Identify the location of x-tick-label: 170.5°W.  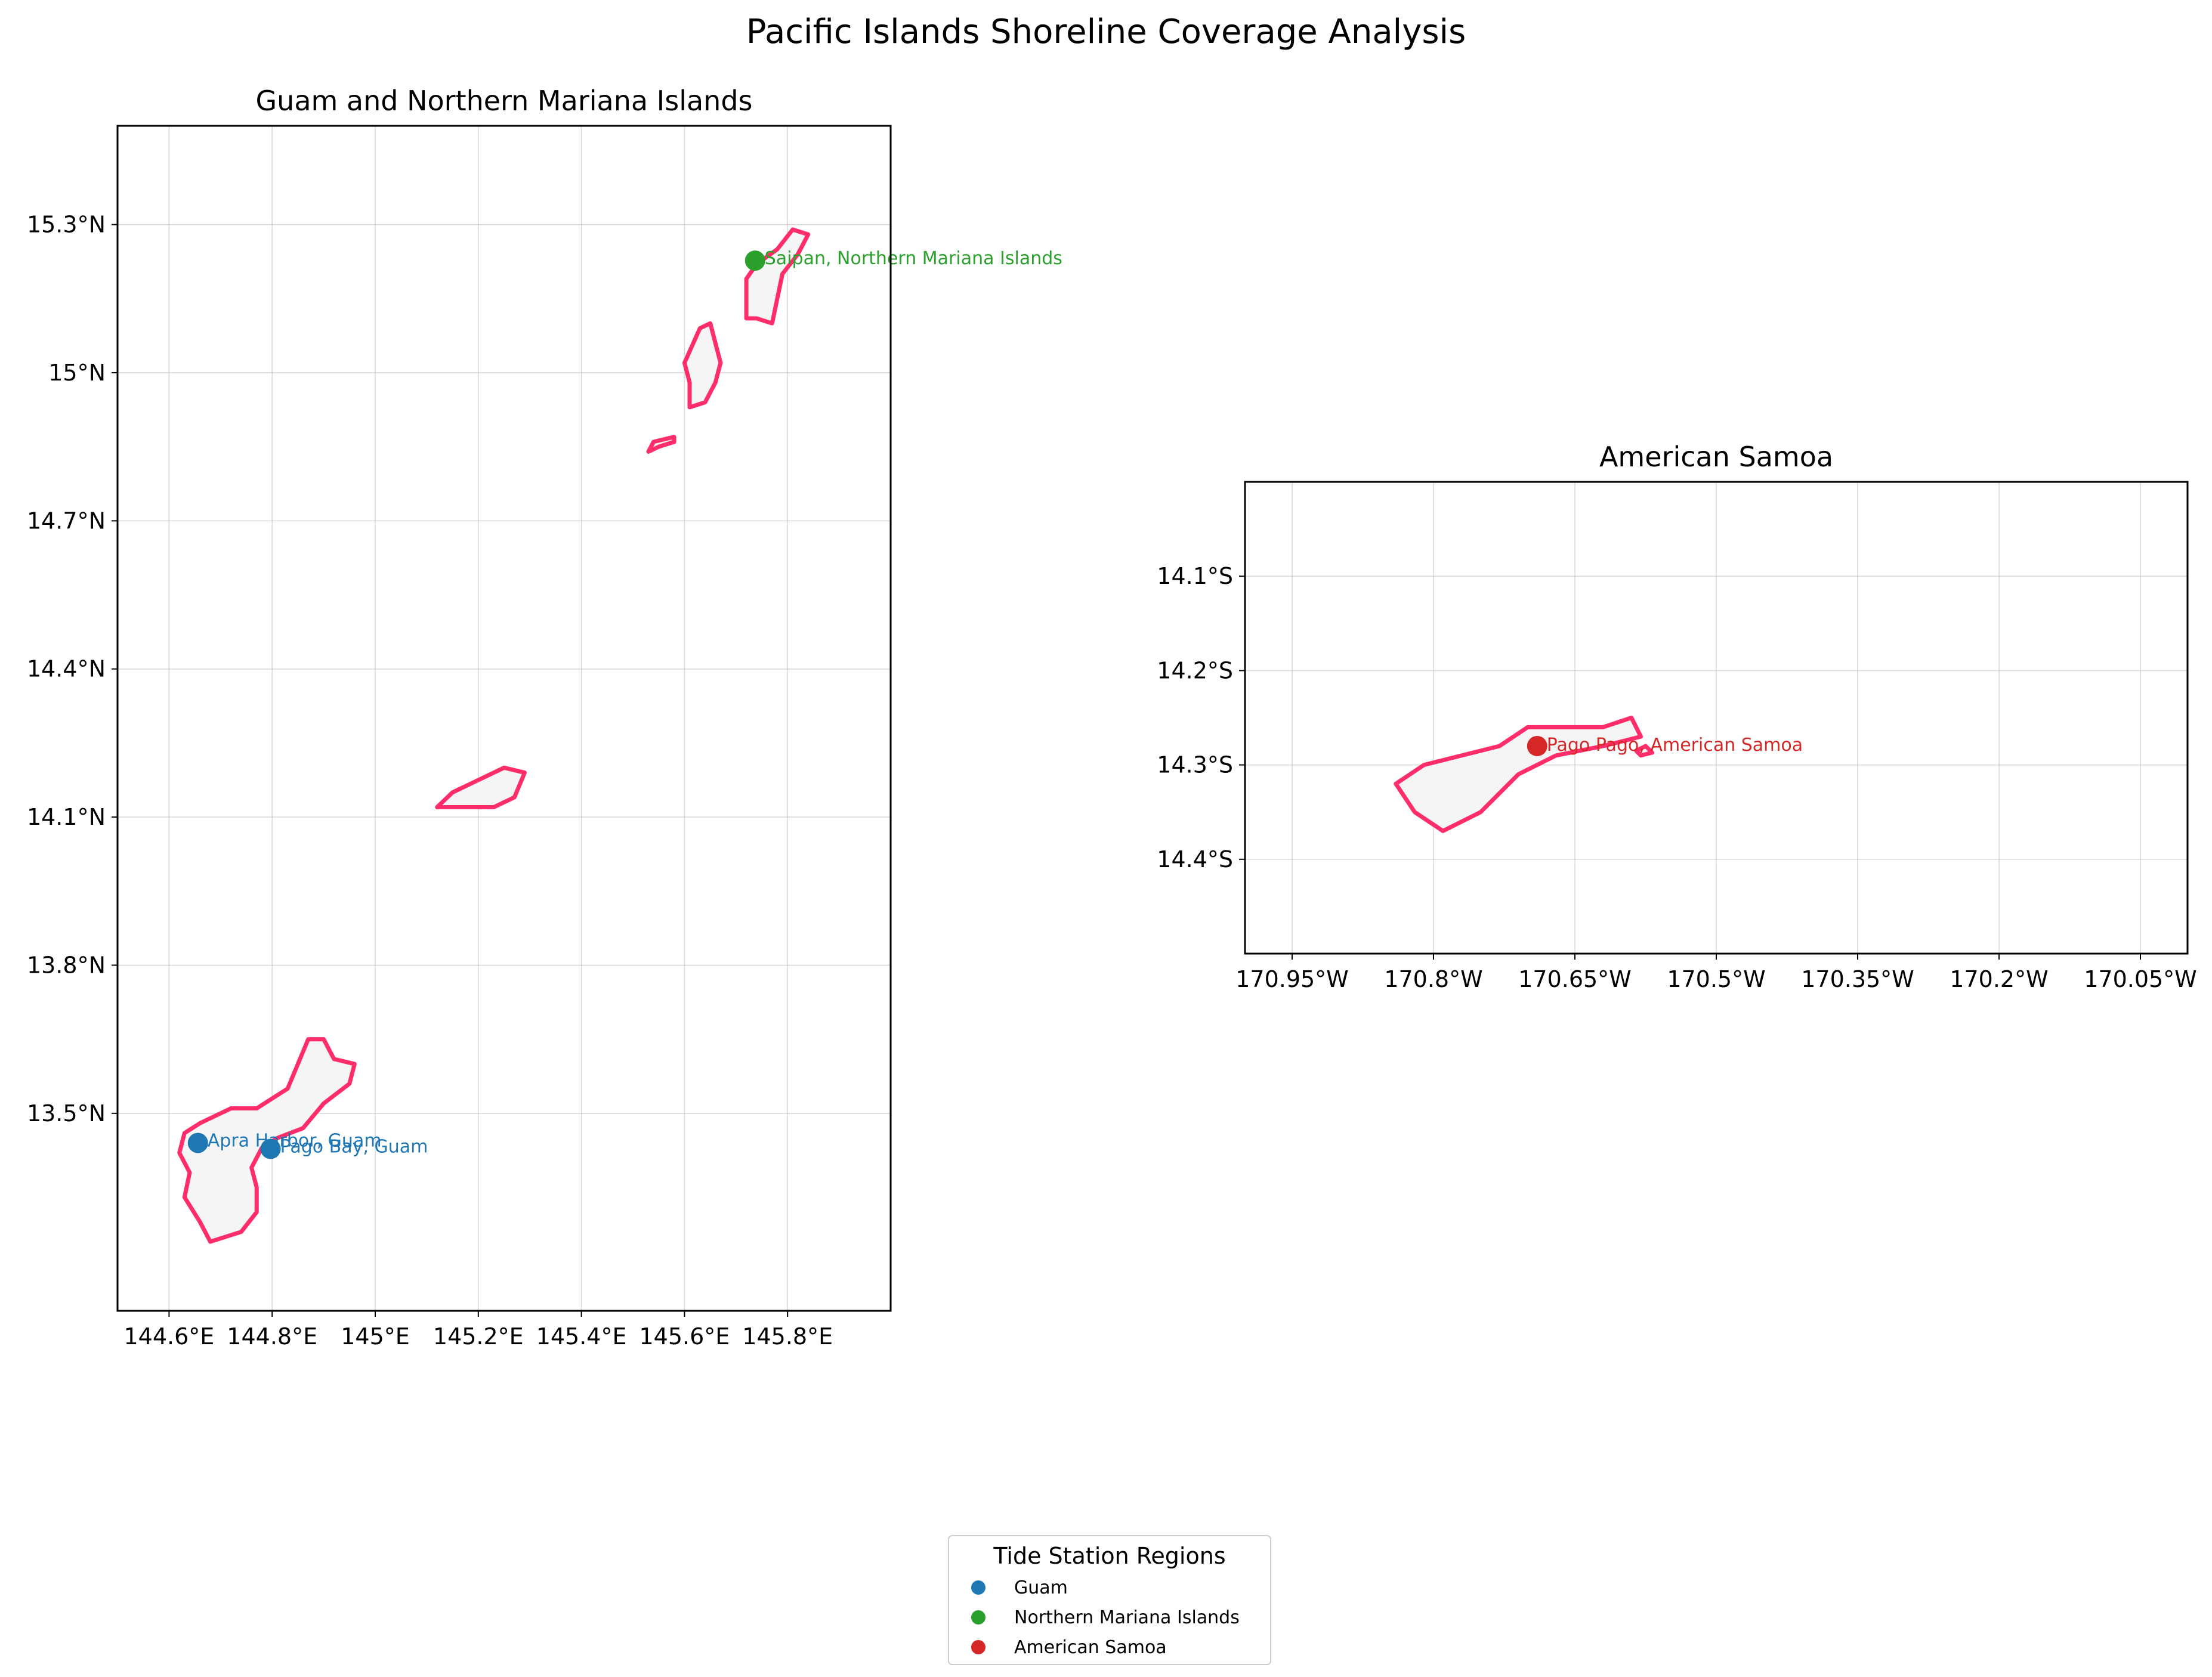
(1716, 979).